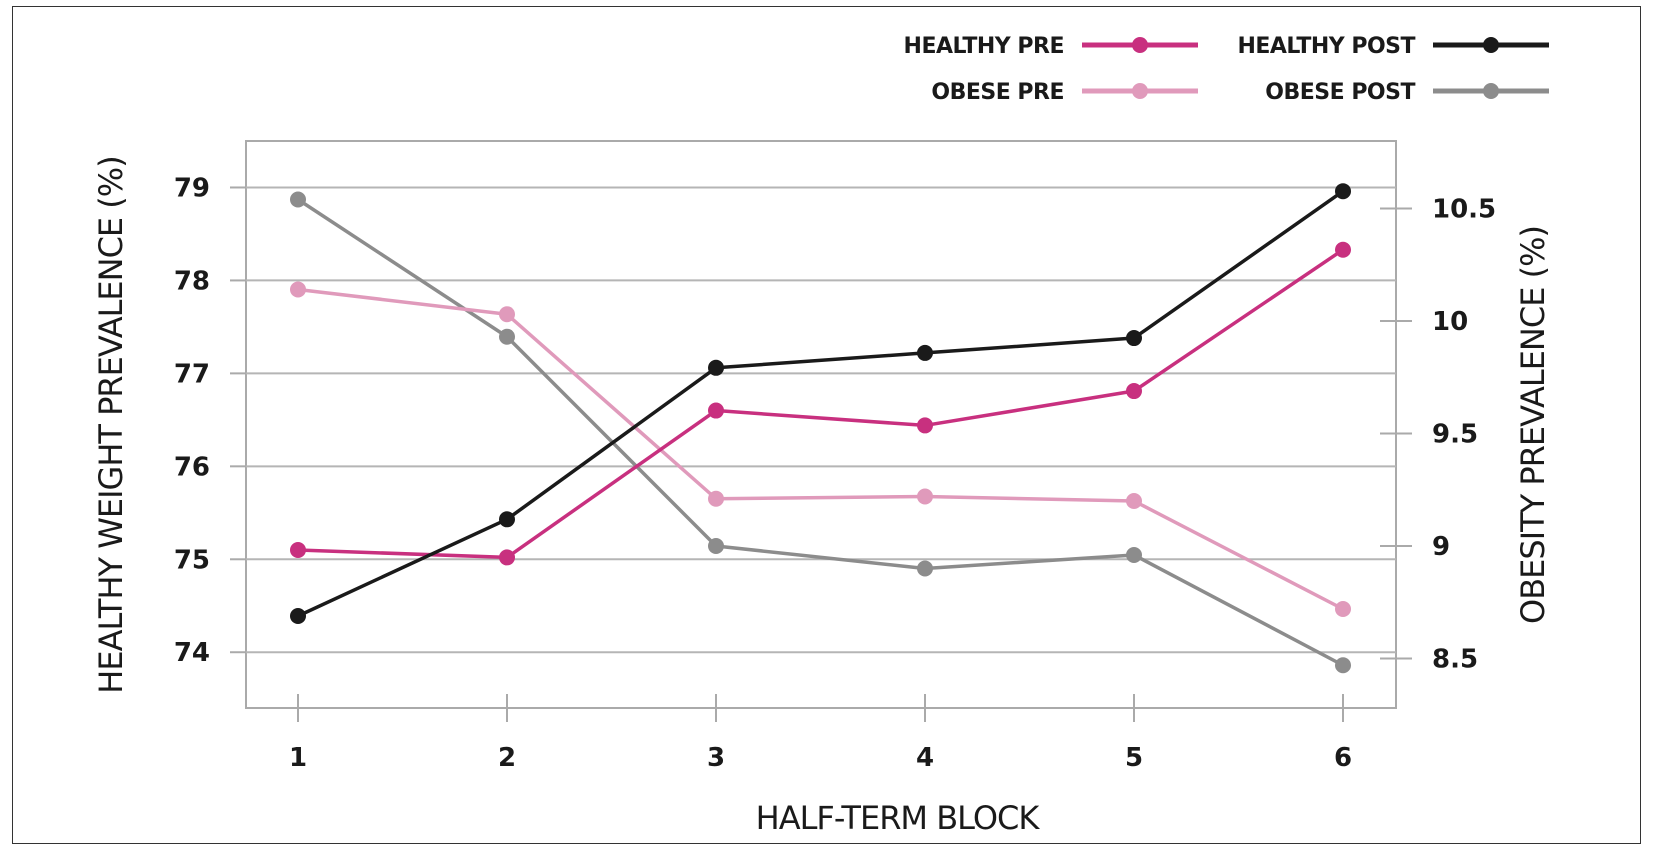 This screenshot has height=852, width=1653. Describe the element at coordinates (1533, 425) in the screenshot. I see `y2-axis-title: OBESITY PREVALENCE (%)` at that location.